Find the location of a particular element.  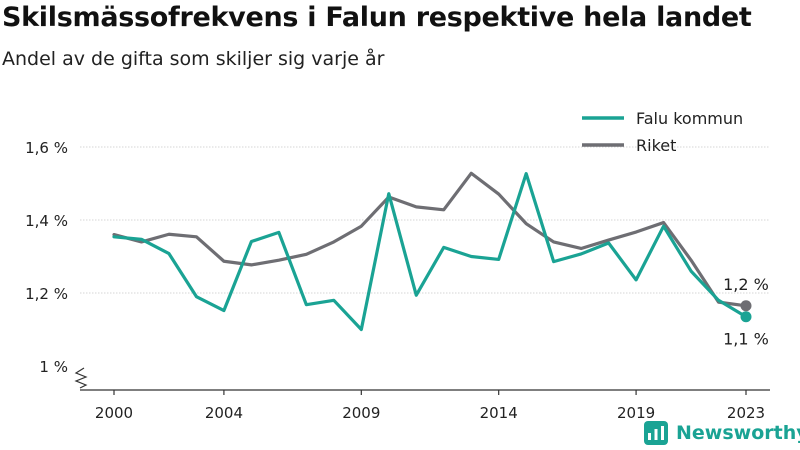

x-tick-label: 2023 is located at coordinates (746, 413).